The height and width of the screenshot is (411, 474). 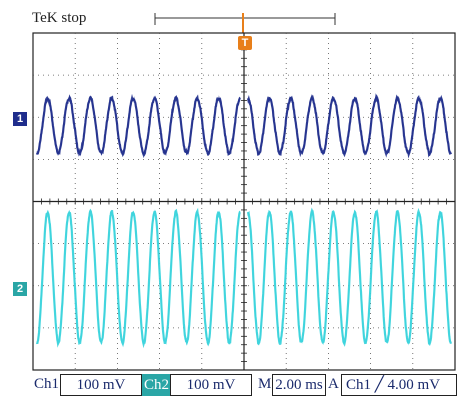 I want to click on trigger-box: Ch1 ╱ 4.00 mV, so click(x=399, y=385).